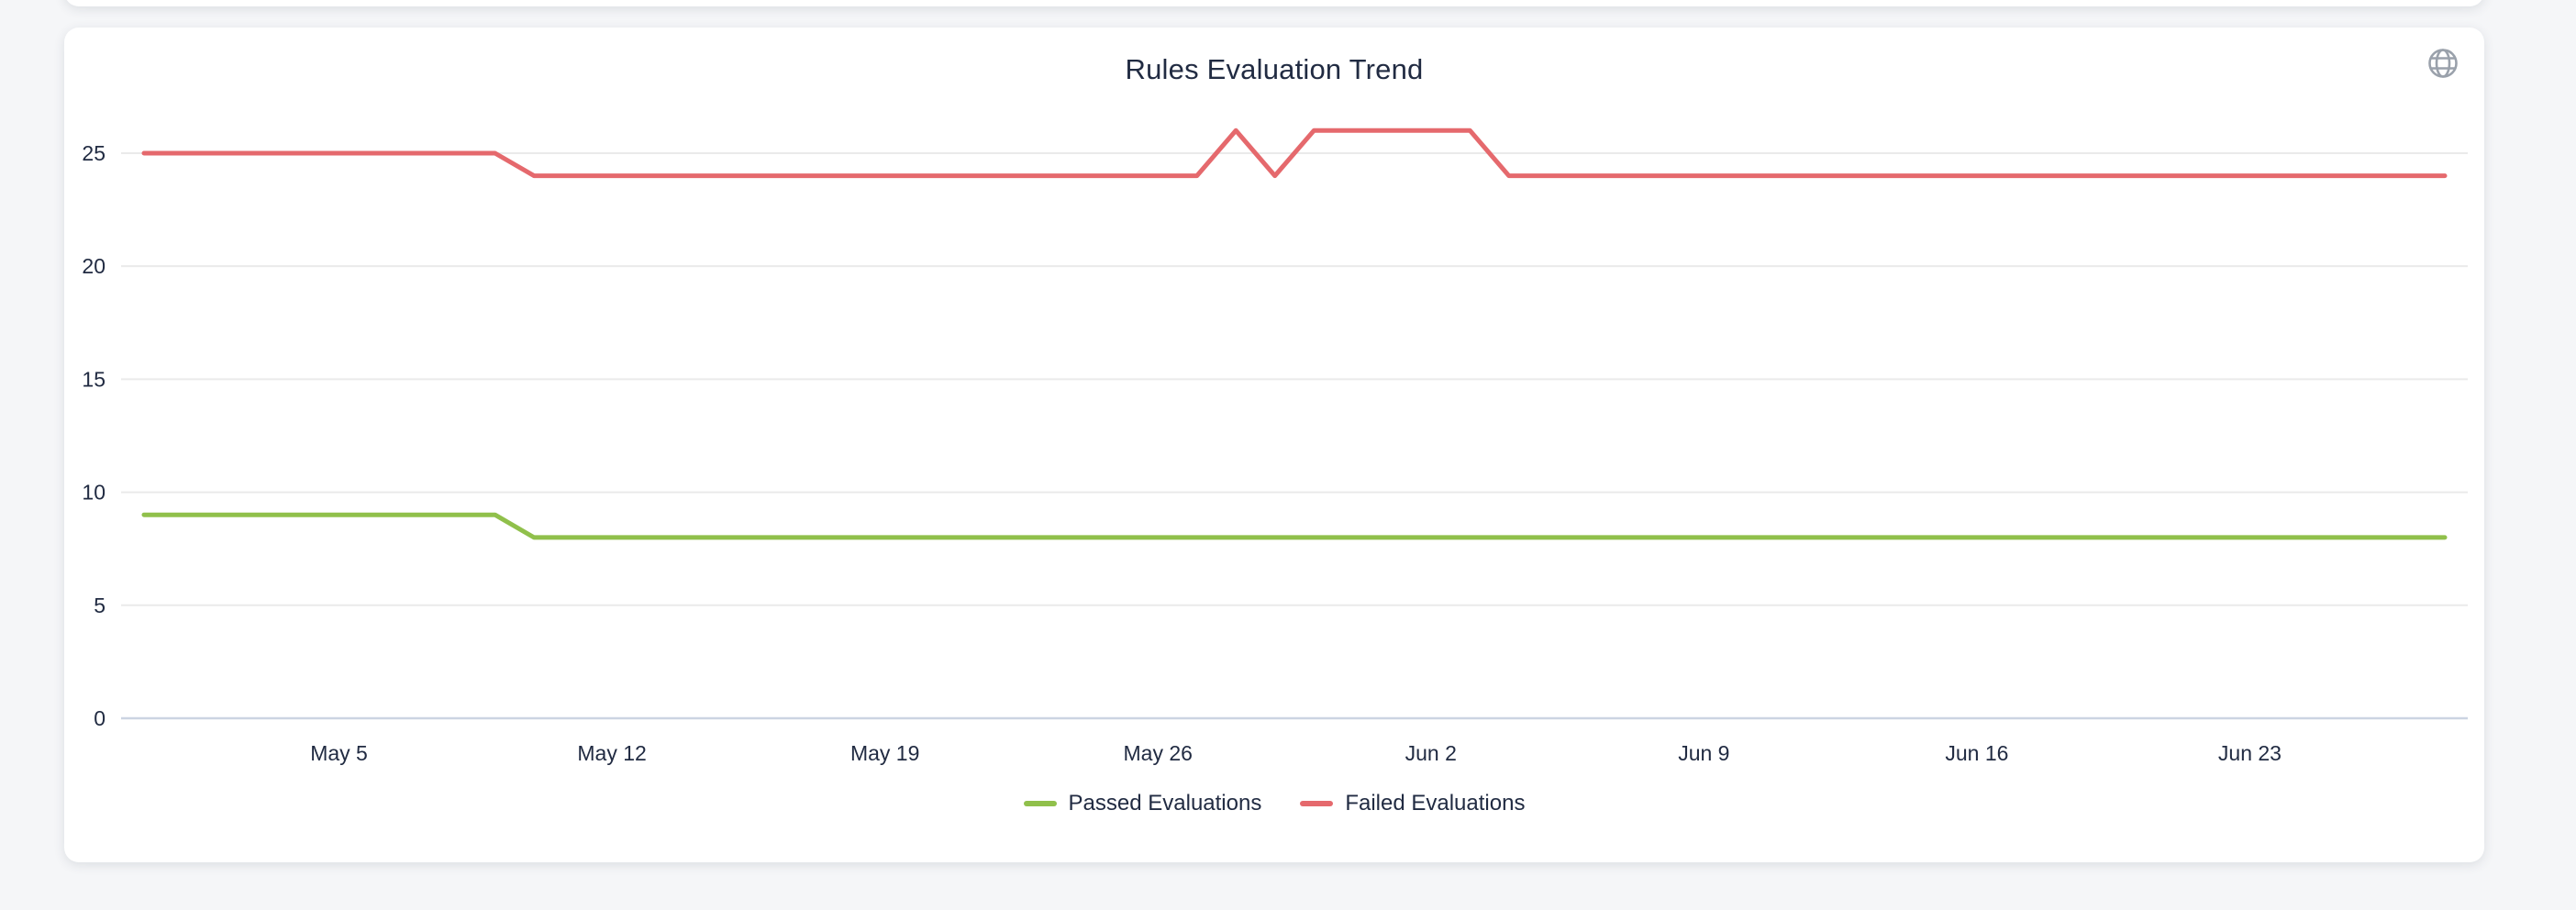 This screenshot has width=2576, height=910. Describe the element at coordinates (1040, 803) in the screenshot. I see `passed-series-swatch` at that location.